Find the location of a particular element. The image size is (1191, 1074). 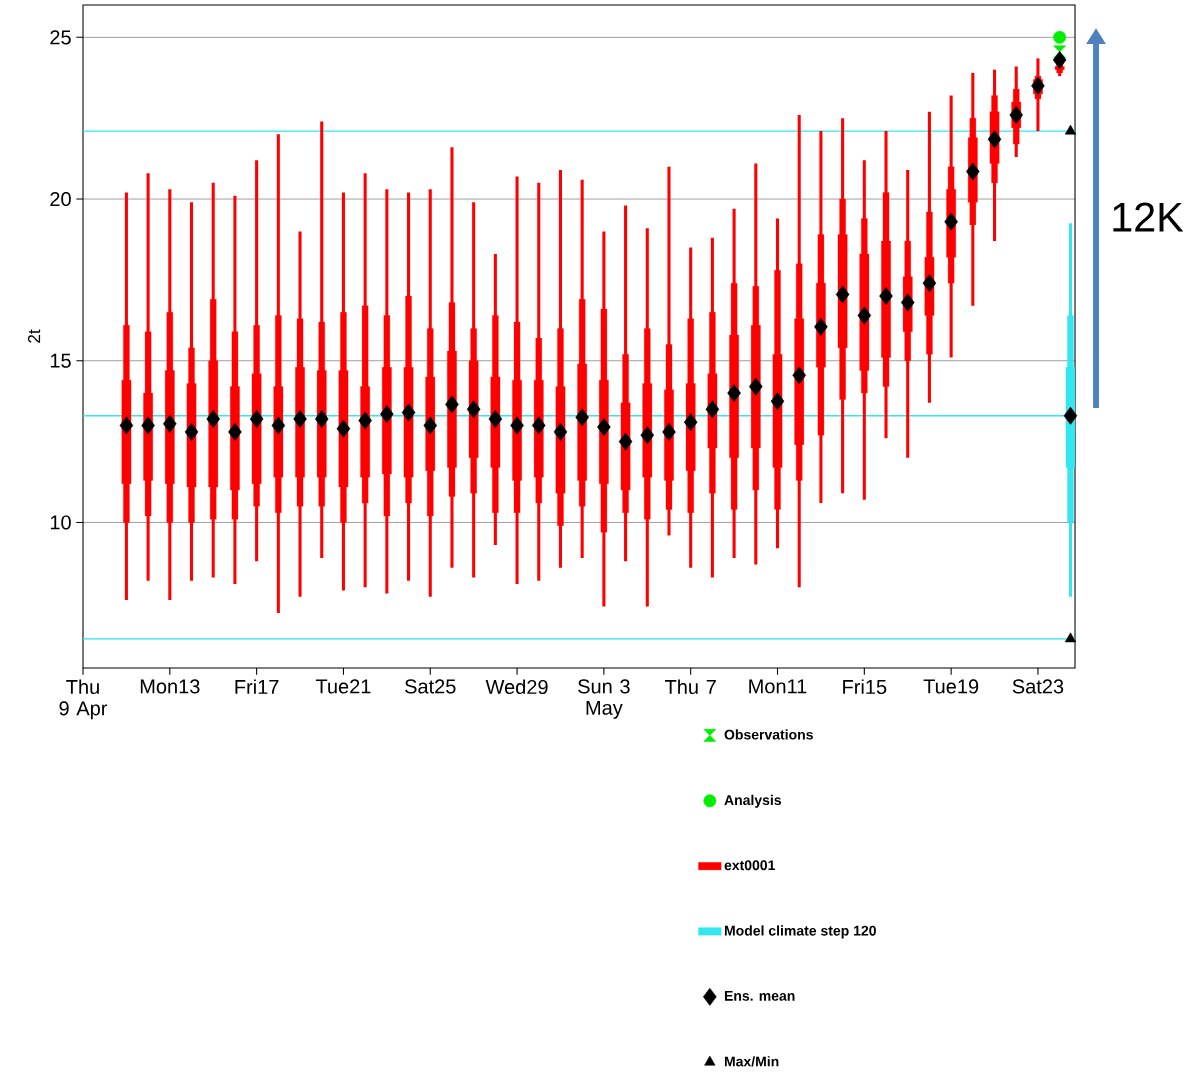

legend-label: Ens. mean is located at coordinates (759, 996).